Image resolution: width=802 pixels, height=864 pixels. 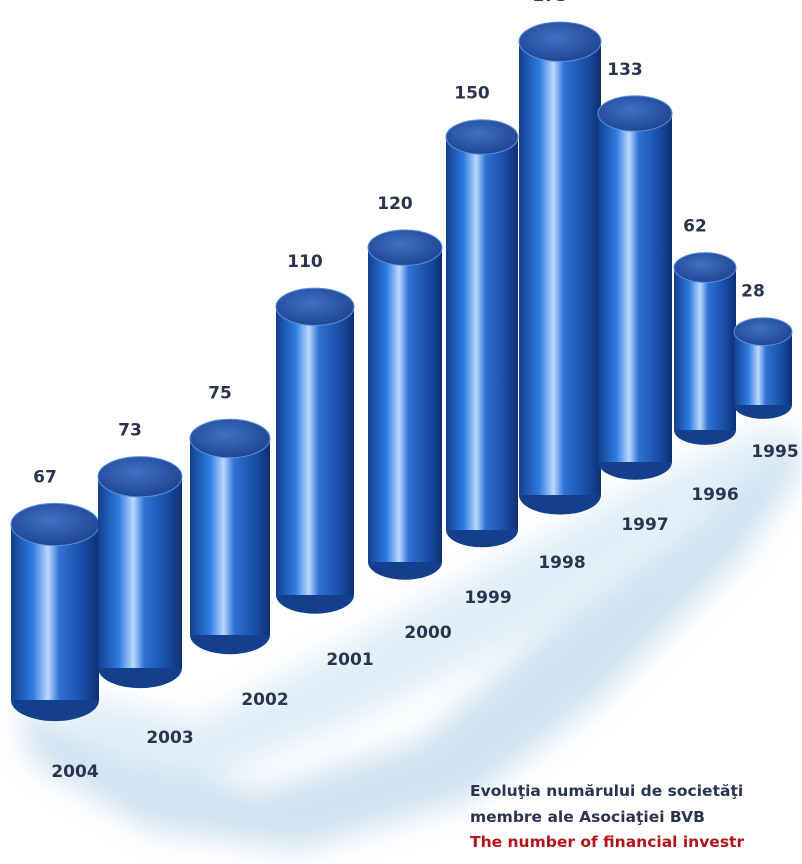 What do you see at coordinates (45, 477) in the screenshot?
I see `value-label: 67` at bounding box center [45, 477].